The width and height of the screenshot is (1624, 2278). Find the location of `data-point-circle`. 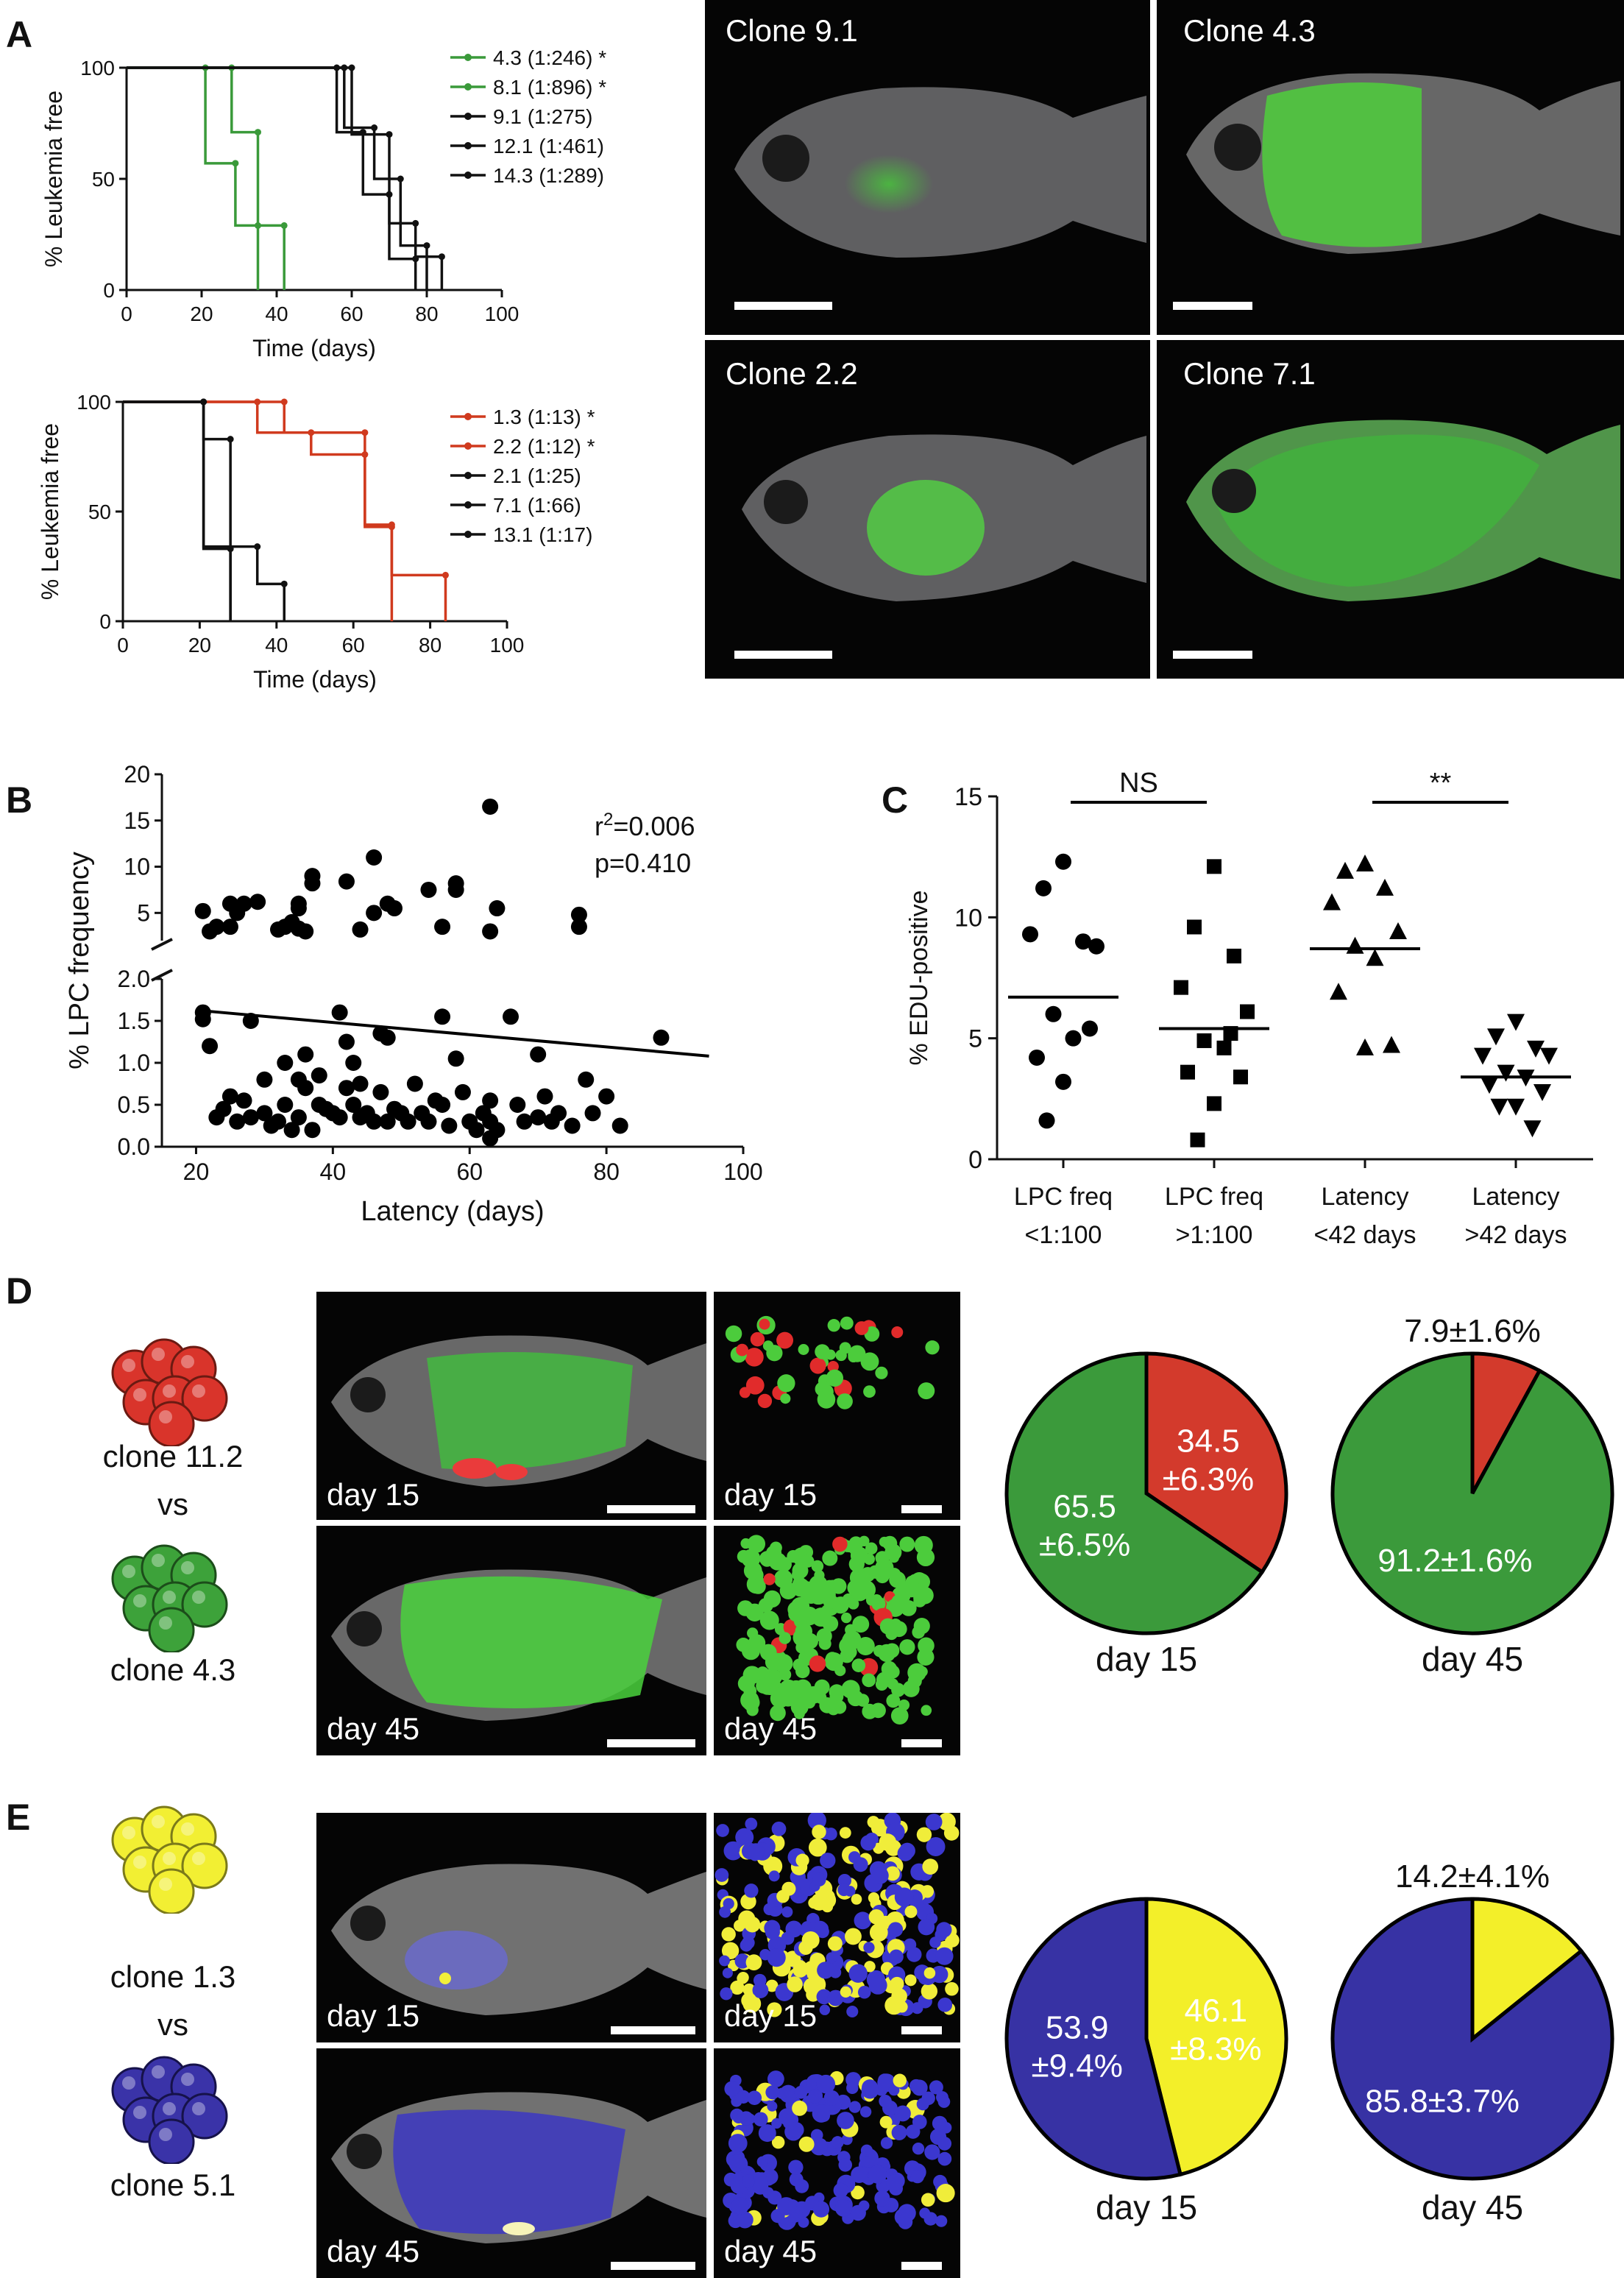

data-point-circle is located at coordinates (1096, 946).